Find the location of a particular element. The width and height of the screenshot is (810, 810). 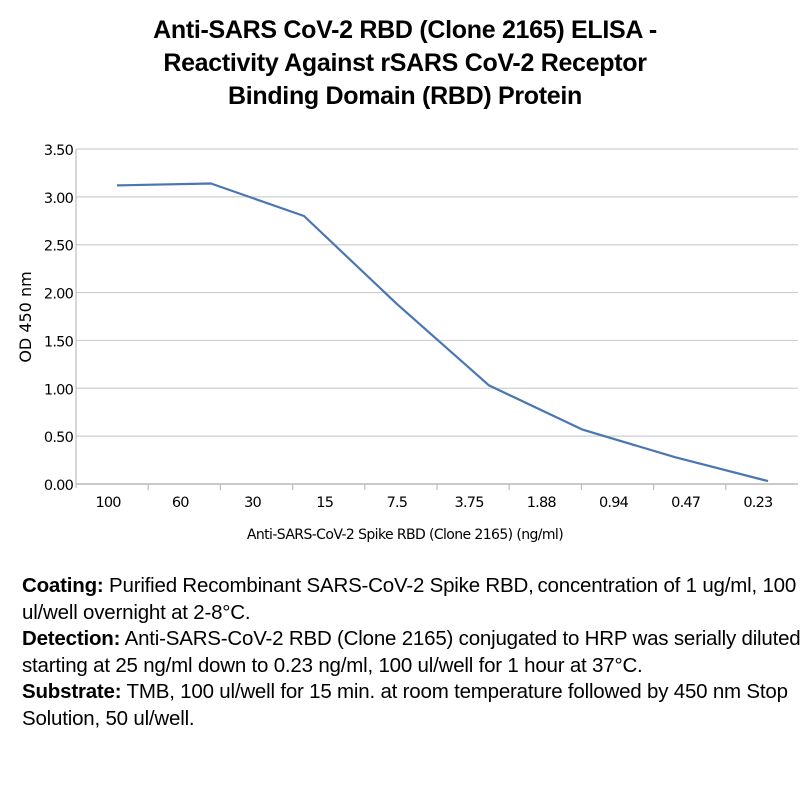

y-tick-label: 1.00 is located at coordinates (59, 390).